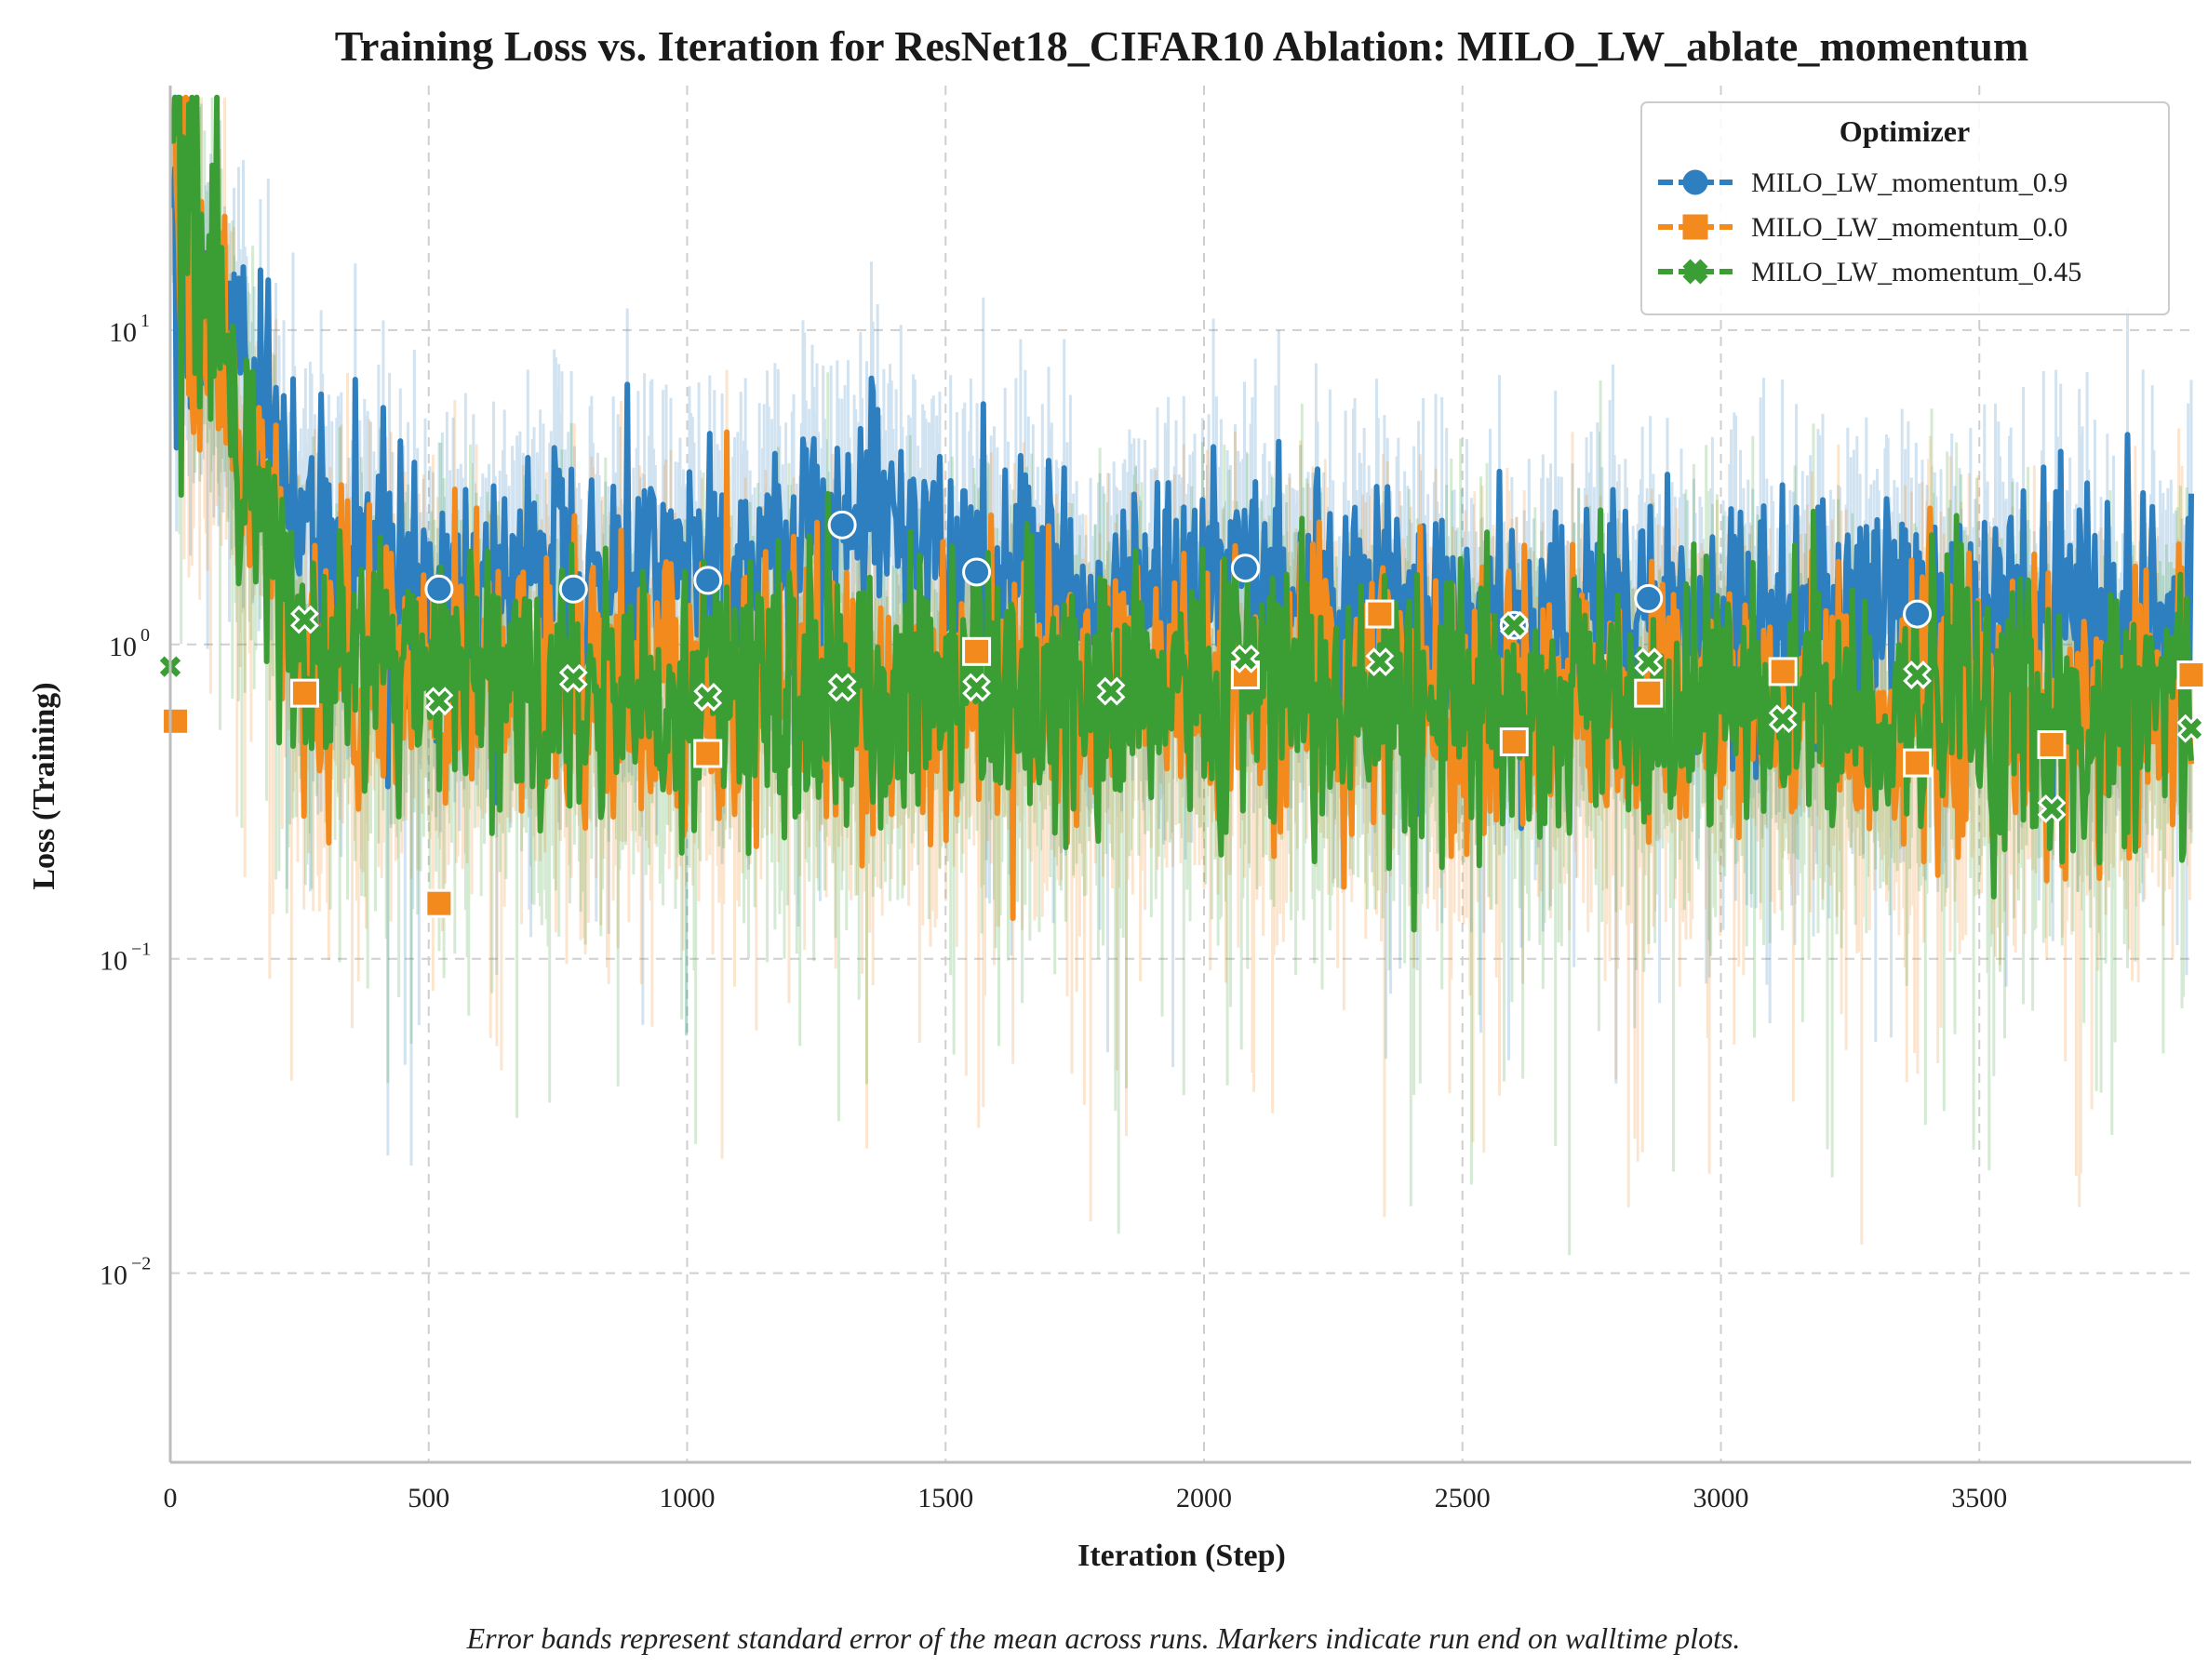 The width and height of the screenshot is (2208, 1680). Describe the element at coordinates (842, 687) in the screenshot. I see `marker-MILO_LW_momentum_0.45-5` at that location.